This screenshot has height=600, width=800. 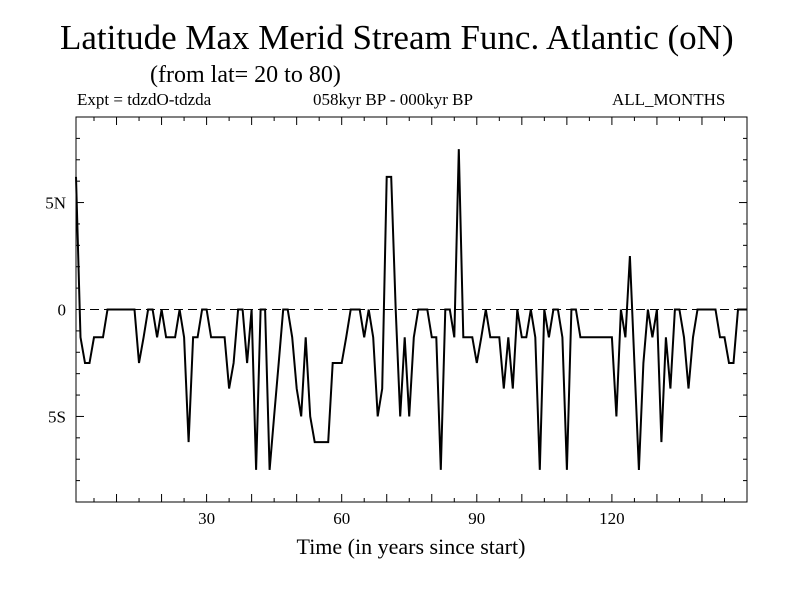 What do you see at coordinates (57, 416) in the screenshot?
I see `y-tick-label: 5S` at bounding box center [57, 416].